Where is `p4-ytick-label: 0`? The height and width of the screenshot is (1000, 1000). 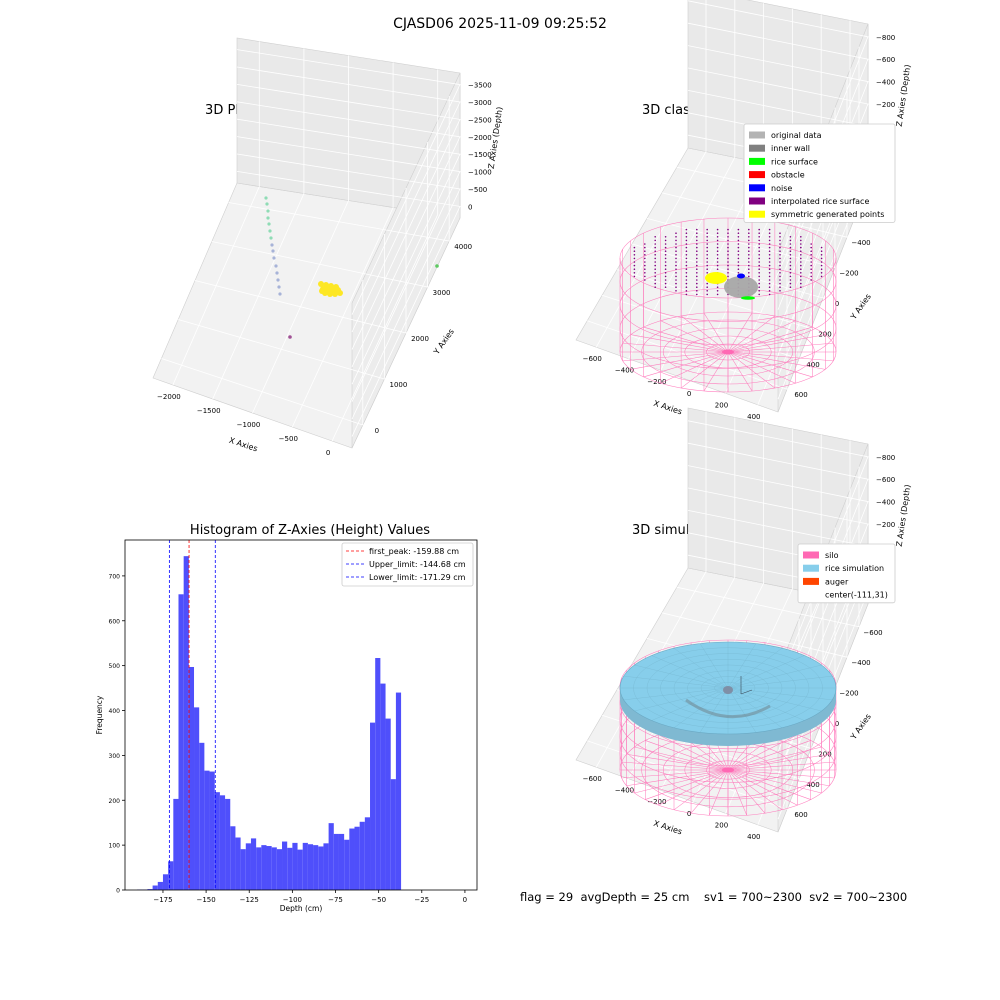 p4-ytick-label: 0 is located at coordinates (837, 724).